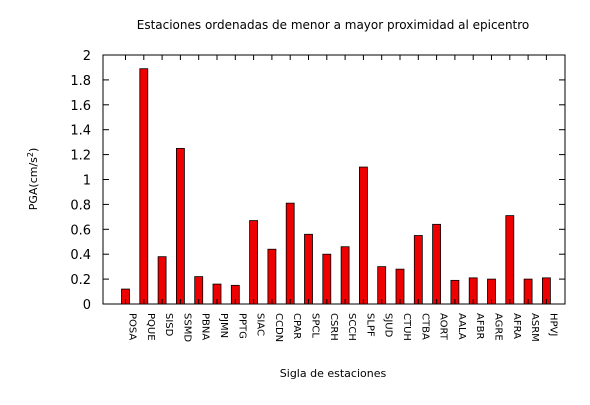 The width and height of the screenshot is (590, 405). What do you see at coordinates (534, 327) in the screenshot?
I see `x-tick-label-asrm: ASRM` at bounding box center [534, 327].